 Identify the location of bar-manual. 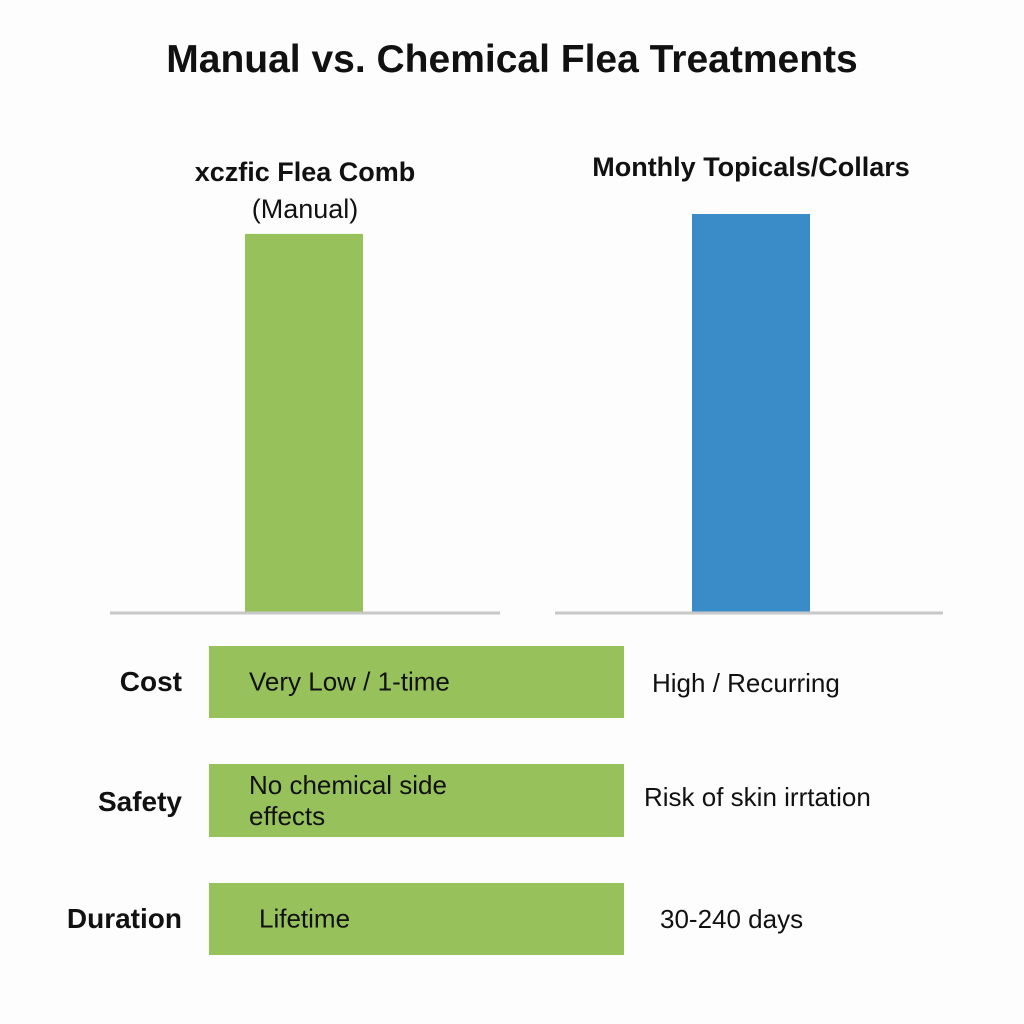
(304, 422).